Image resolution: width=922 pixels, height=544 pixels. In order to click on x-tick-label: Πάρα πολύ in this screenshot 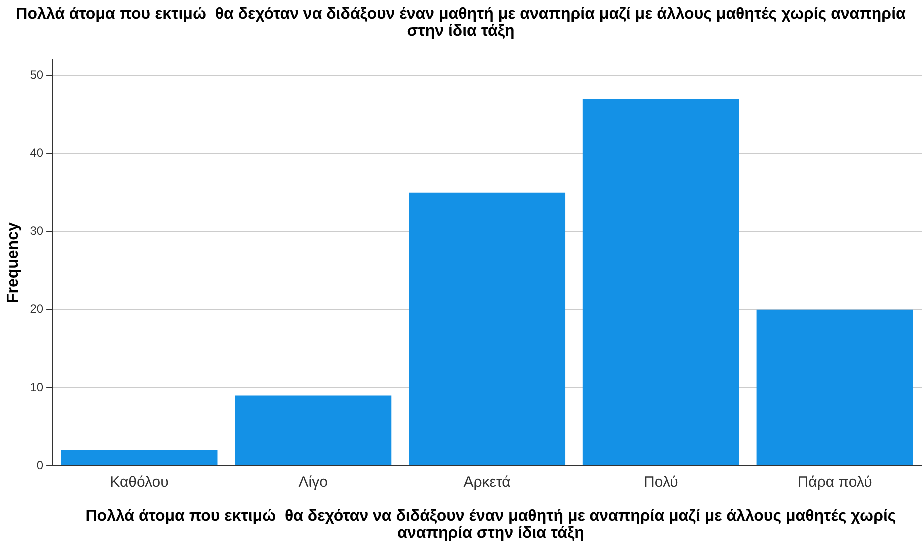, I will do `click(835, 483)`.